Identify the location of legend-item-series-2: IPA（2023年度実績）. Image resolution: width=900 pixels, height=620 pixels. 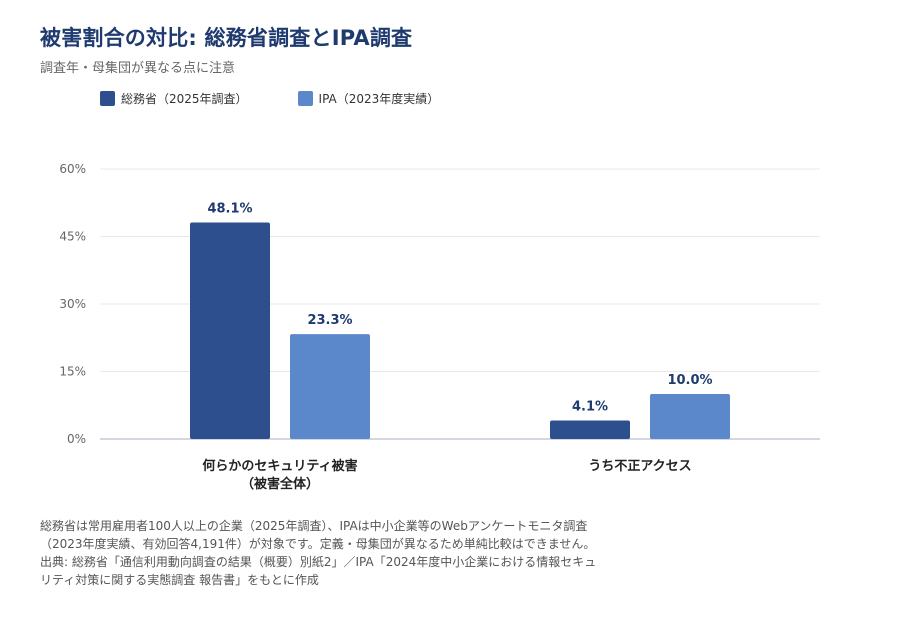
(368, 98).